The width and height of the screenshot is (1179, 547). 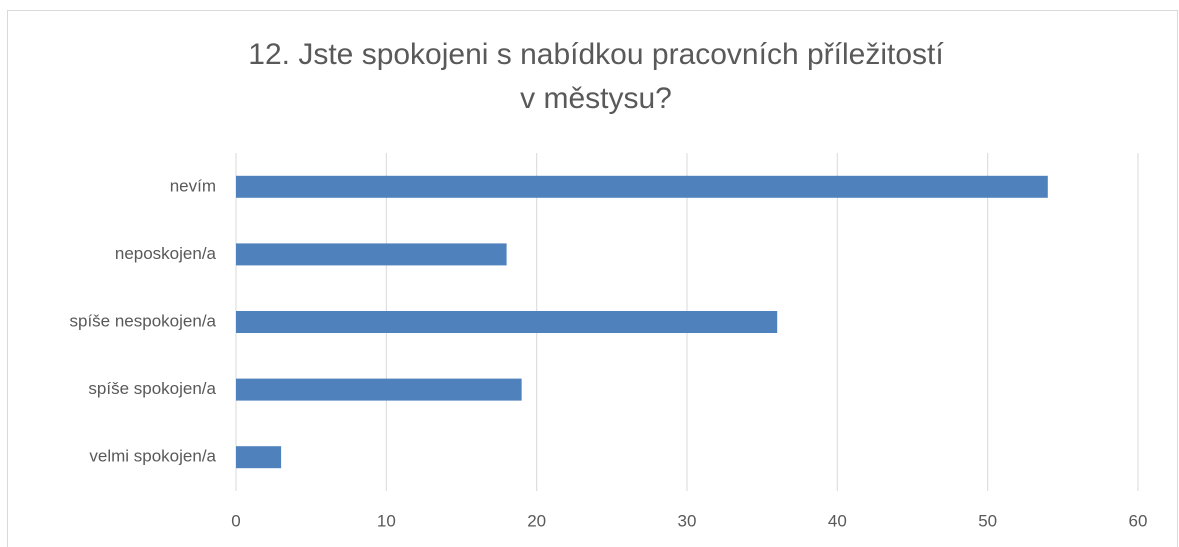 I want to click on x-tick-label: 10, so click(x=386, y=520).